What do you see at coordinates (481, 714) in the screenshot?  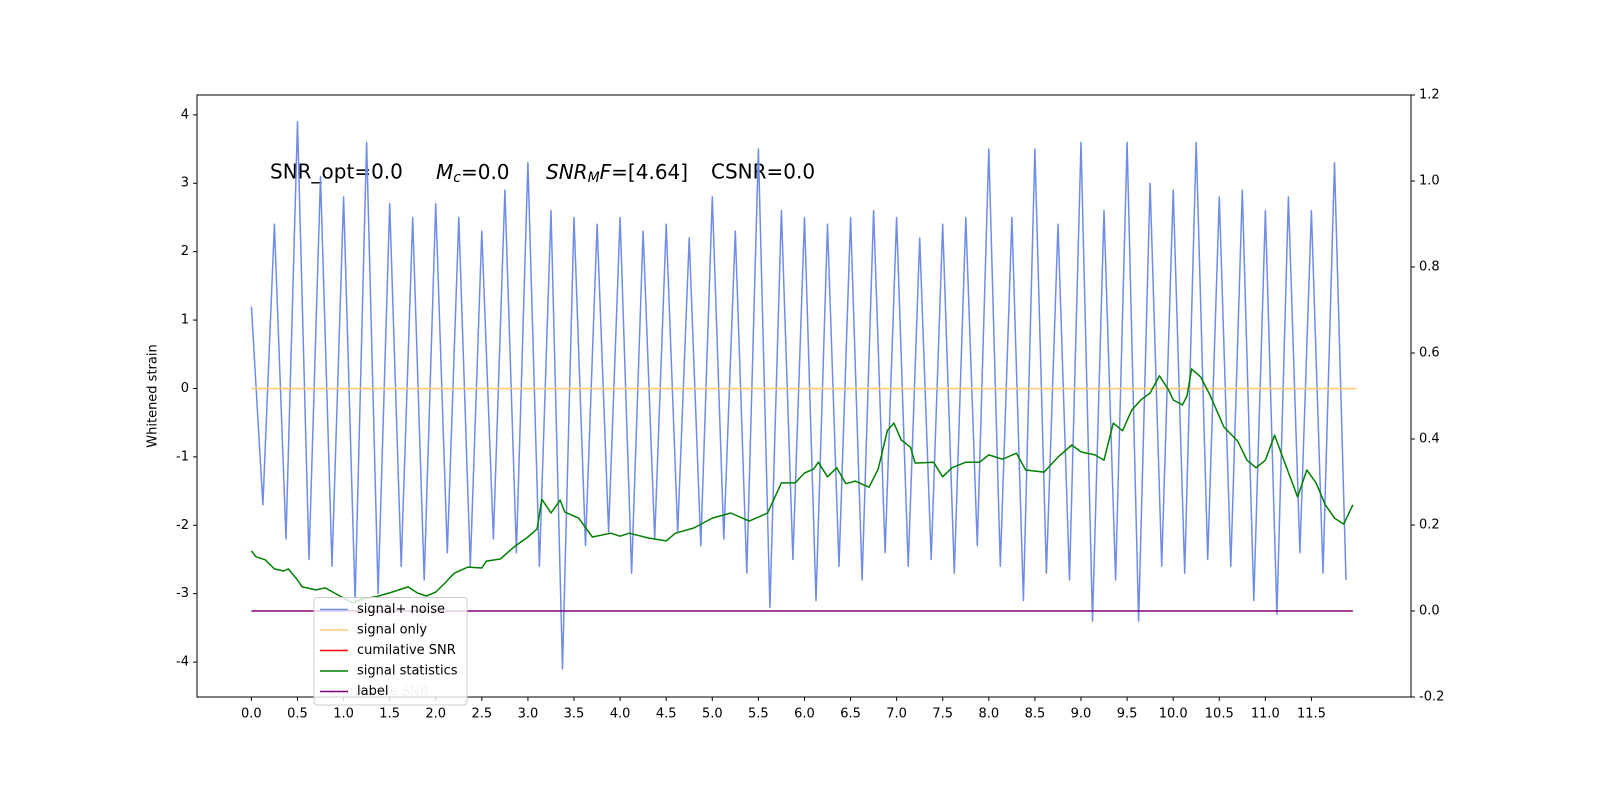 I see `x-tick-label: 2.5` at bounding box center [481, 714].